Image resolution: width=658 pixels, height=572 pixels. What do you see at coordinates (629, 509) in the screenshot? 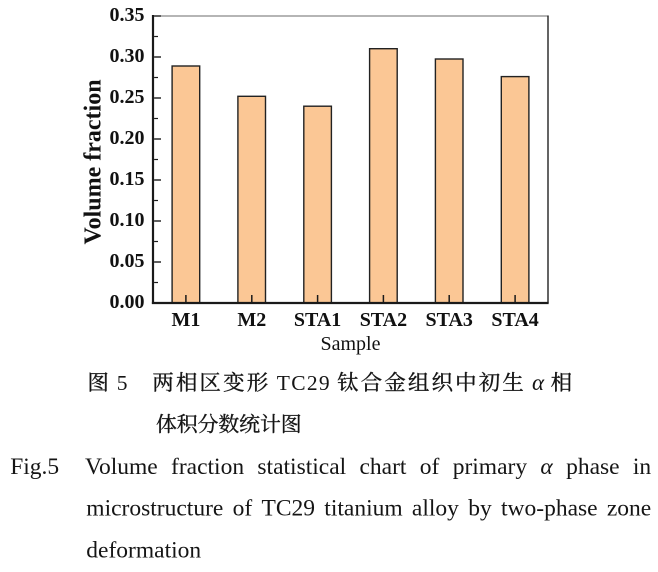
I see `svg-text: zone` at bounding box center [629, 509].